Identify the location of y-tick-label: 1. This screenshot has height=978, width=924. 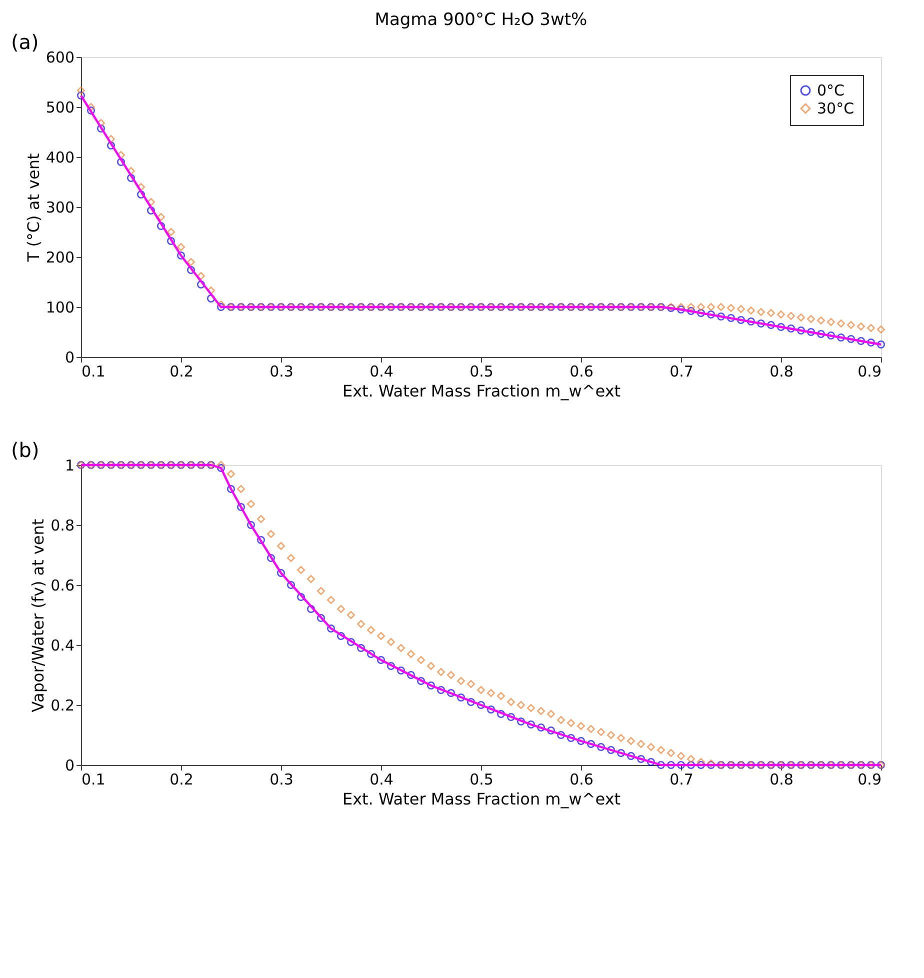
(69, 465).